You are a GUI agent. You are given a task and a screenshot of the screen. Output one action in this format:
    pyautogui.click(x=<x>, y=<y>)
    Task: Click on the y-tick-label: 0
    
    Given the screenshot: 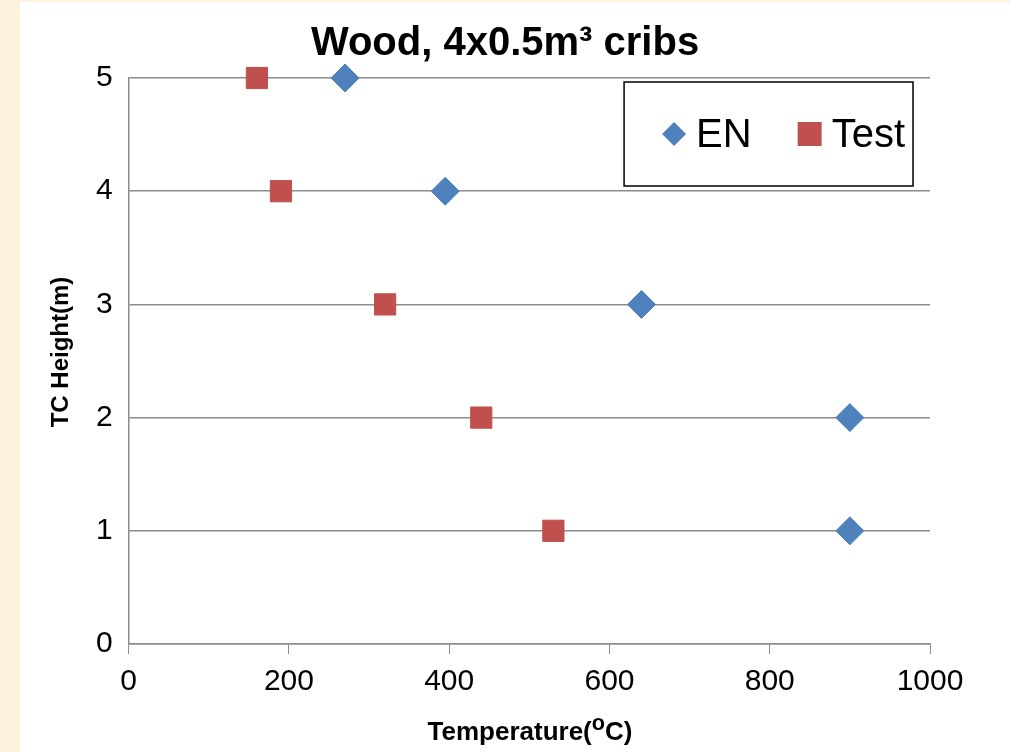 What is the action you would take?
    pyautogui.click(x=104, y=642)
    